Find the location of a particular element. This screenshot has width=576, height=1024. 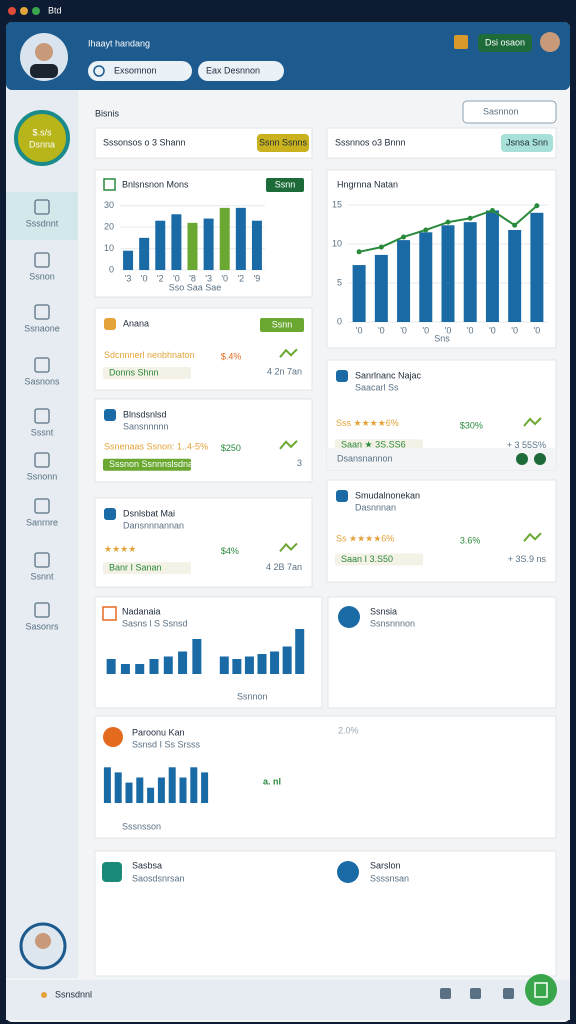

kpi-tag-text: Saan I 3.S50 is located at coordinates (367, 559).